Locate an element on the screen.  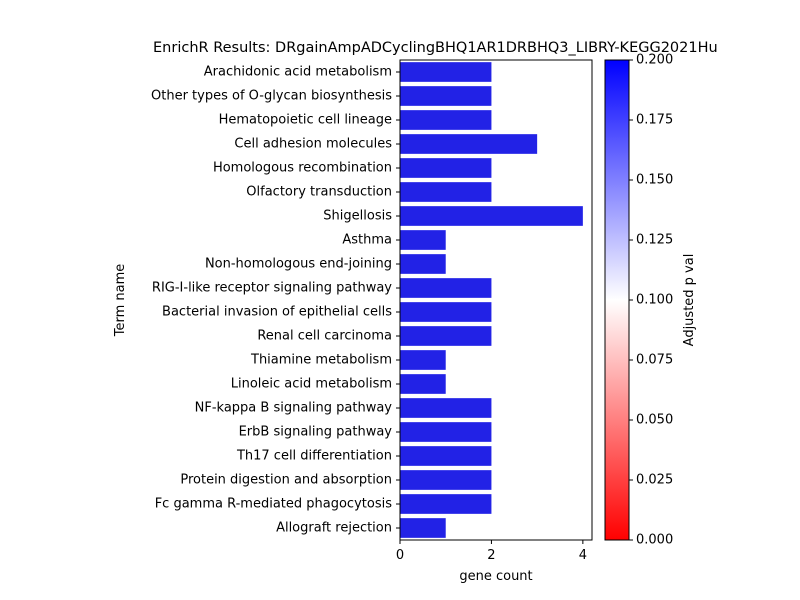
x-ticks-group: 0 2 4 is located at coordinates (491, 551).